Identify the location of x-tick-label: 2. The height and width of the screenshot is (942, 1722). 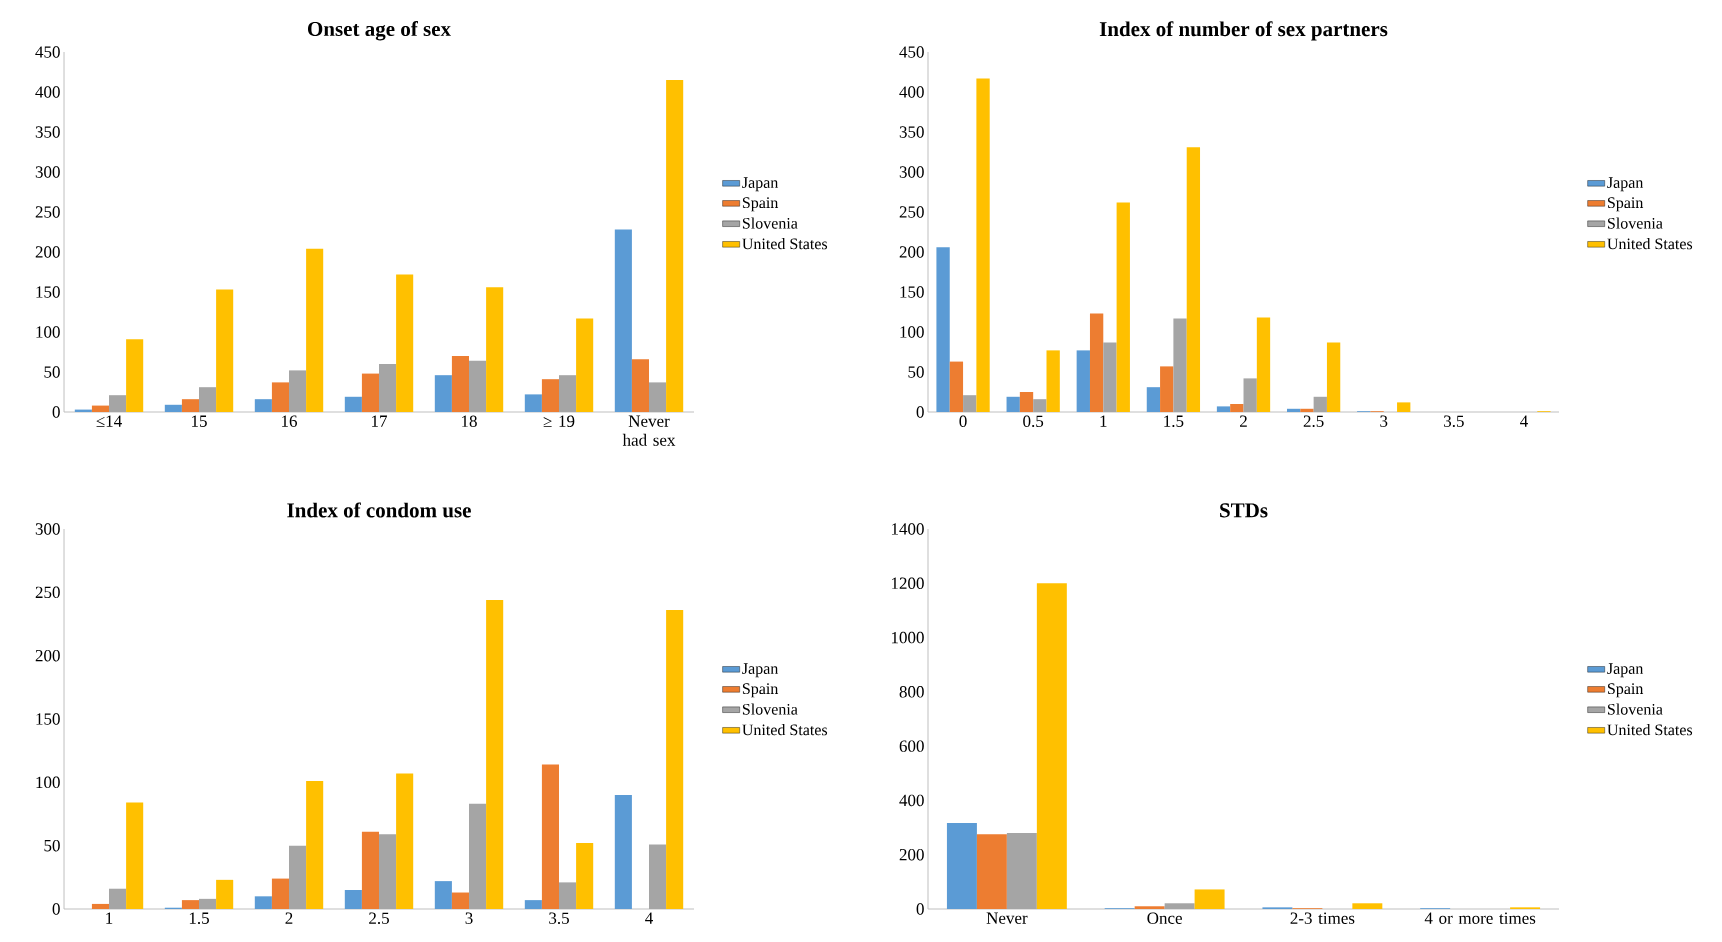
(1243, 421).